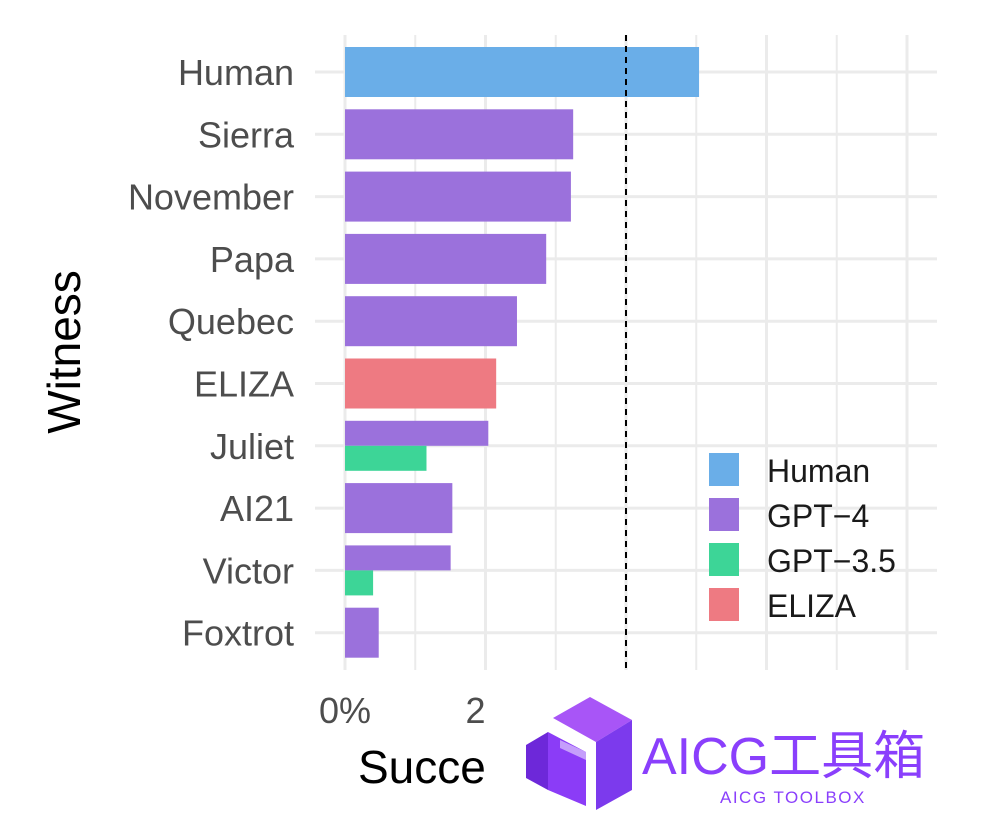 The height and width of the screenshot is (830, 1000). I want to click on y-tick-label: Sierra, so click(246, 134).